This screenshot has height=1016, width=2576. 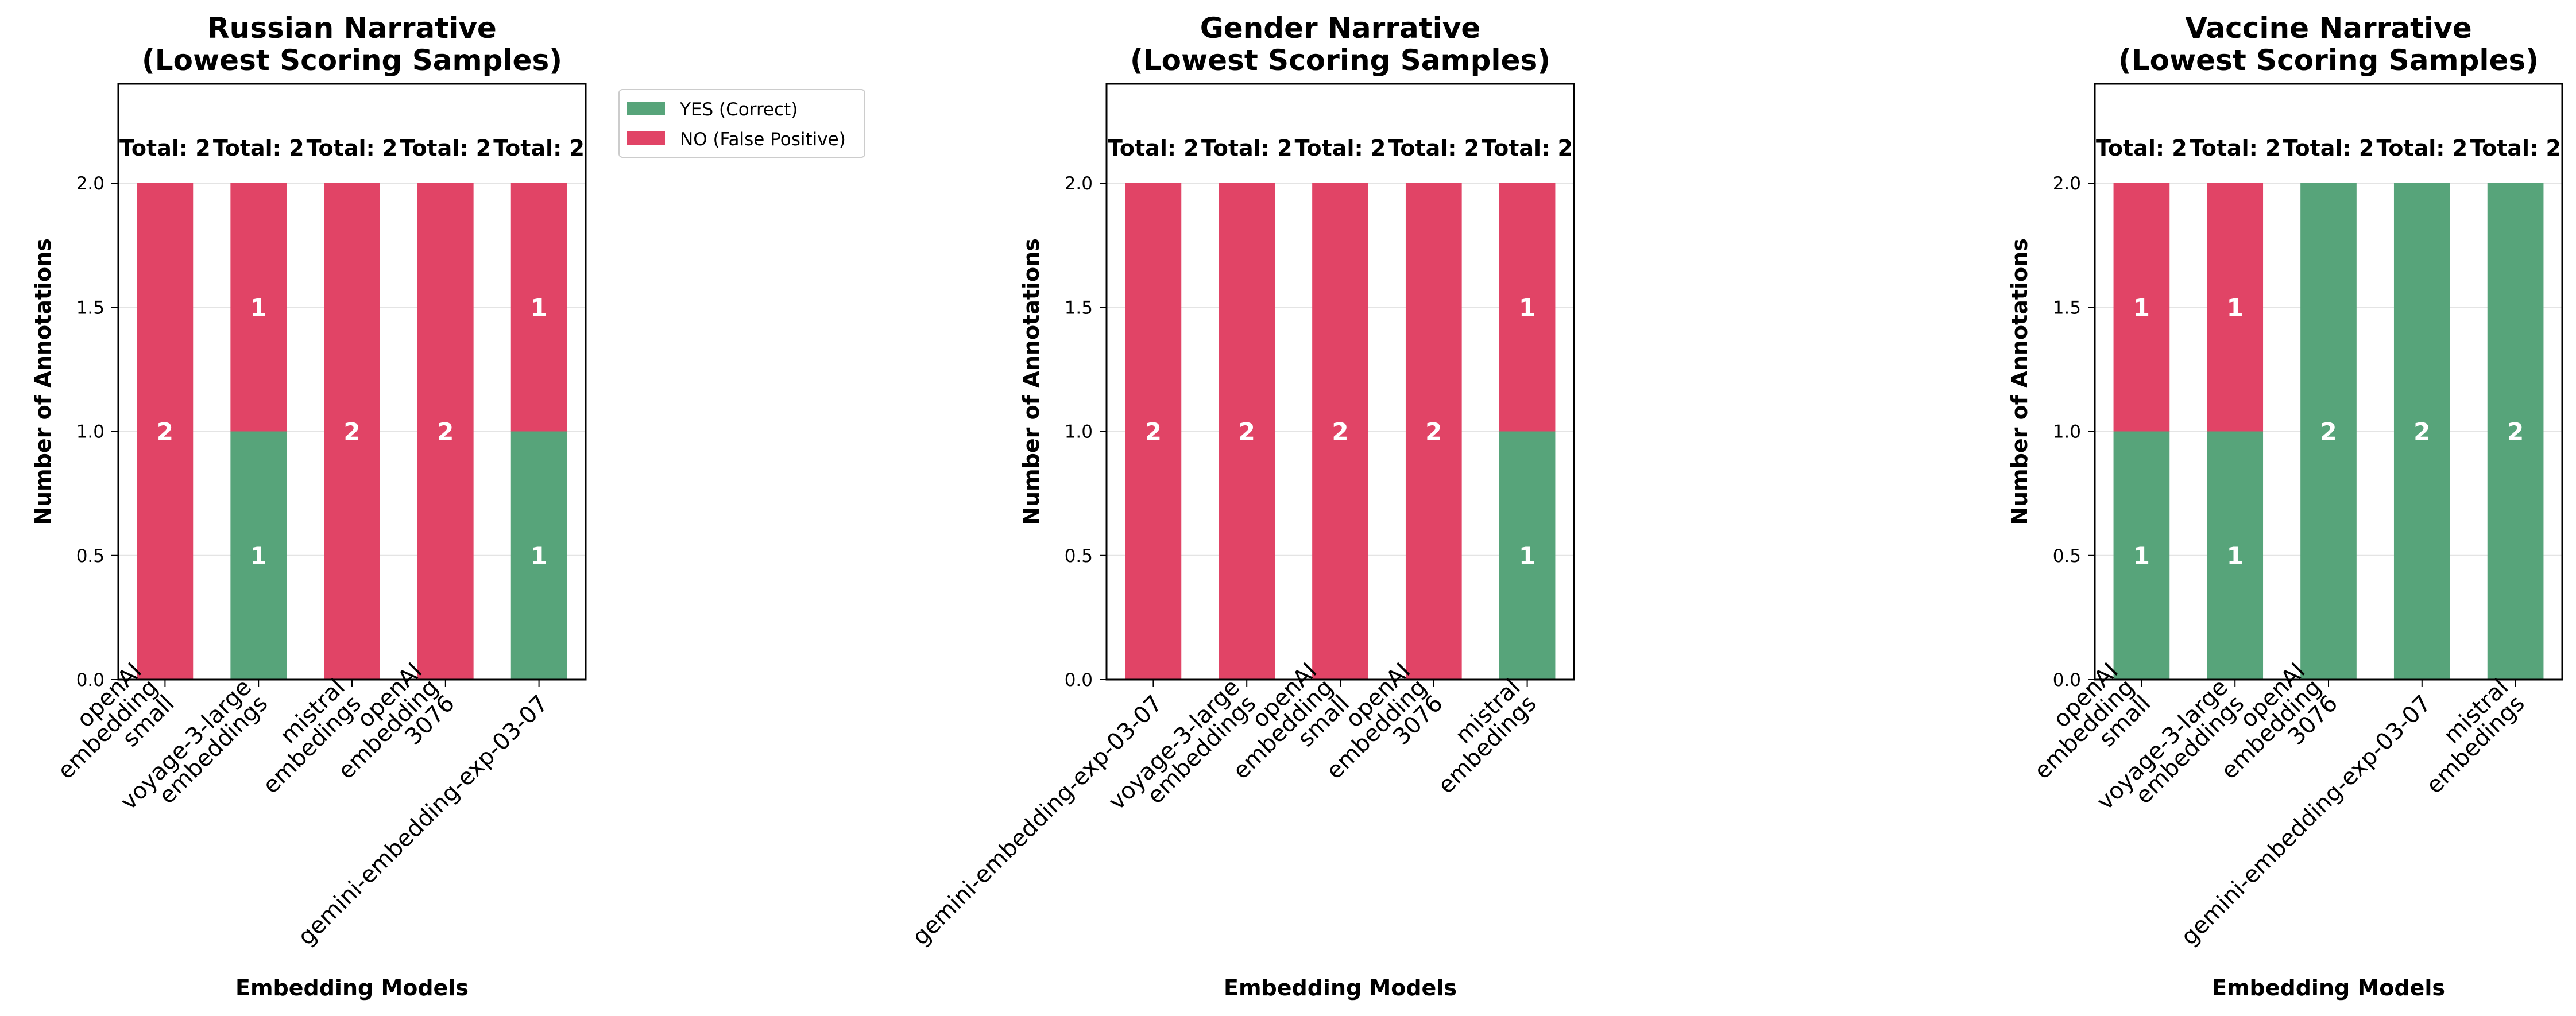 What do you see at coordinates (738, 109) in the screenshot?
I see `legend-label-yes: YES (Correct)` at bounding box center [738, 109].